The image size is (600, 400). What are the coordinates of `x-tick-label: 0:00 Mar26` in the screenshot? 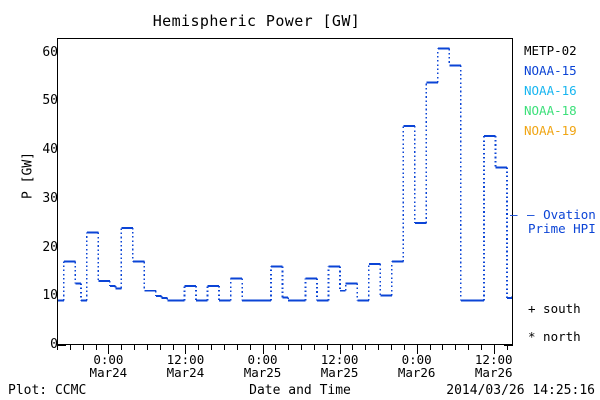 It's located at (417, 366).